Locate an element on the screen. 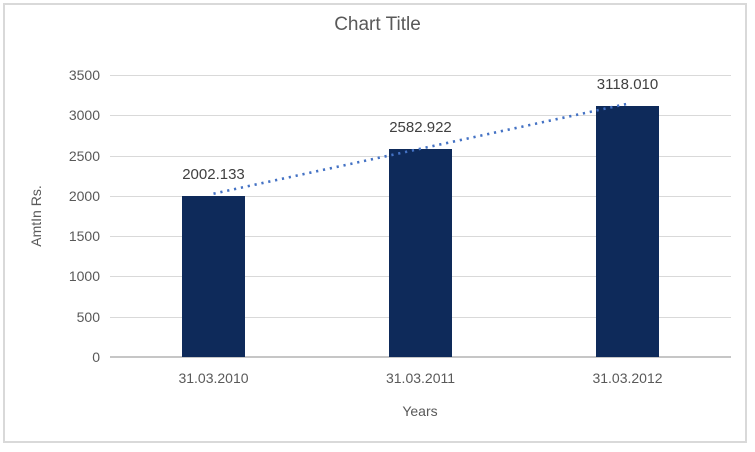  x-tick-label: 31.03.2011 is located at coordinates (420, 378).